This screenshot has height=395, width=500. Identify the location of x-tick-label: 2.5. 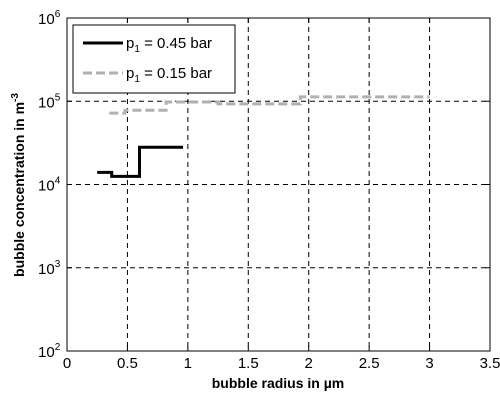
(369, 363).